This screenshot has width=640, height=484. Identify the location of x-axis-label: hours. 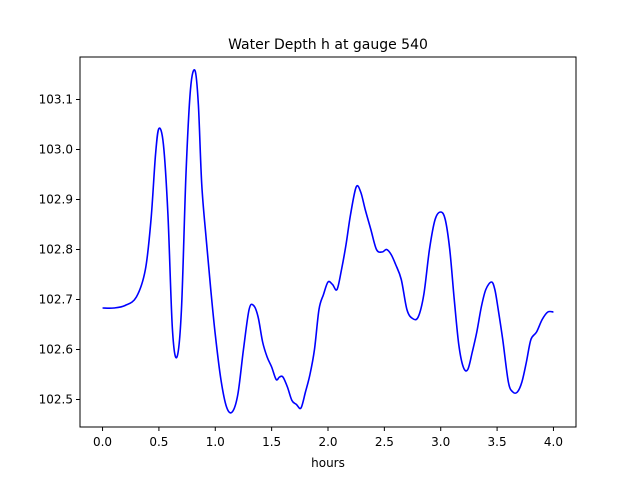
(328, 463).